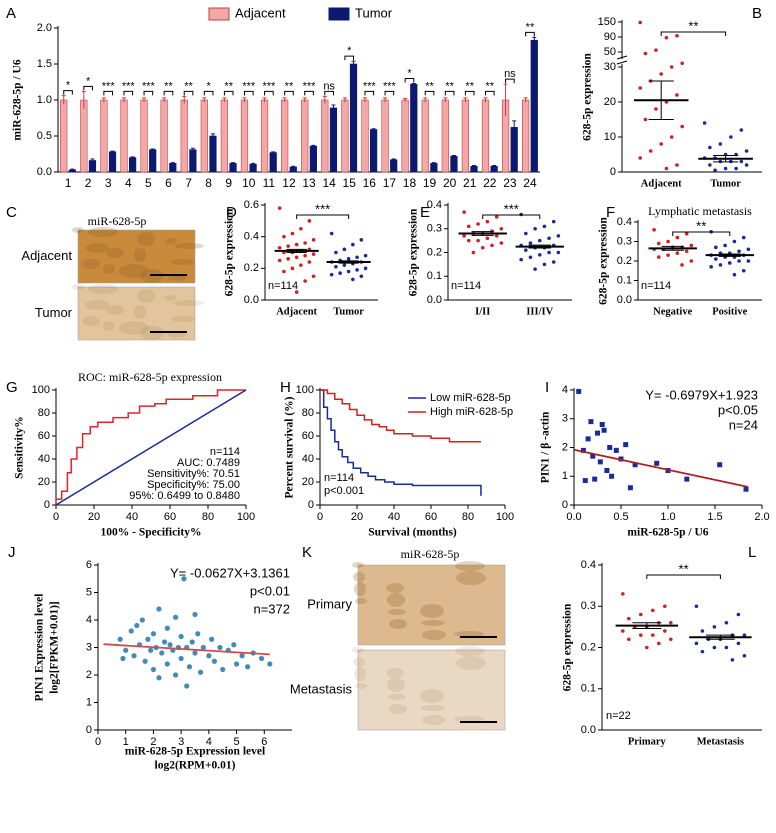 The height and width of the screenshot is (833, 776). I want to click on y-tick-label: 0.1, so click(434, 276).